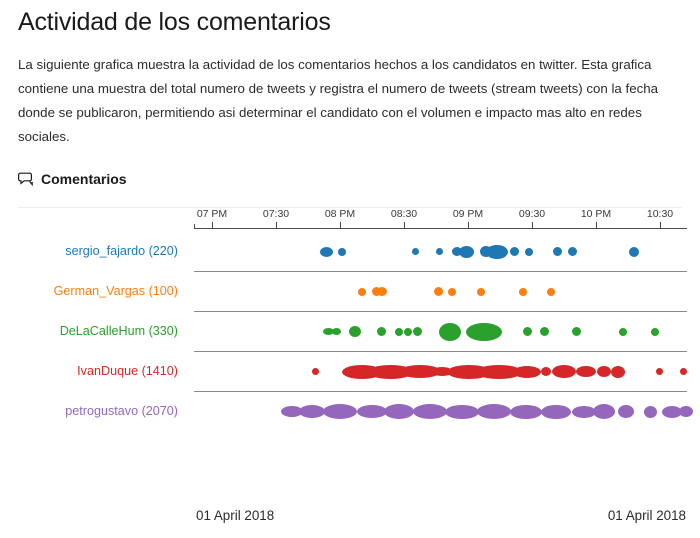  I want to click on chart-row-ivanduque: IvanDuque (1410), so click(350, 372).